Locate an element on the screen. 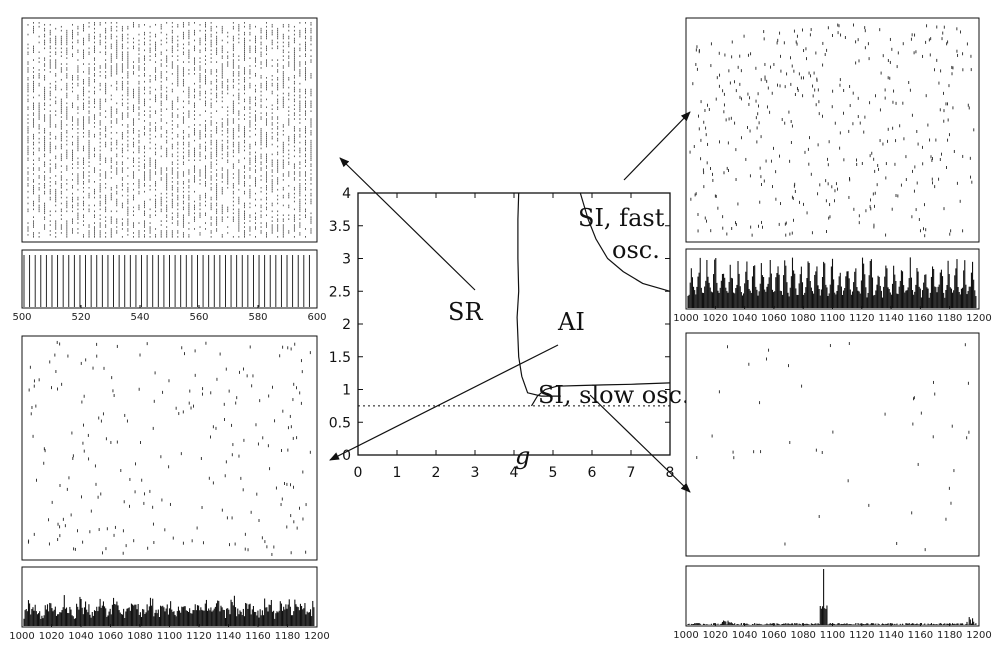 The image size is (1000, 654). tick-label: 500 is located at coordinates (21, 317).